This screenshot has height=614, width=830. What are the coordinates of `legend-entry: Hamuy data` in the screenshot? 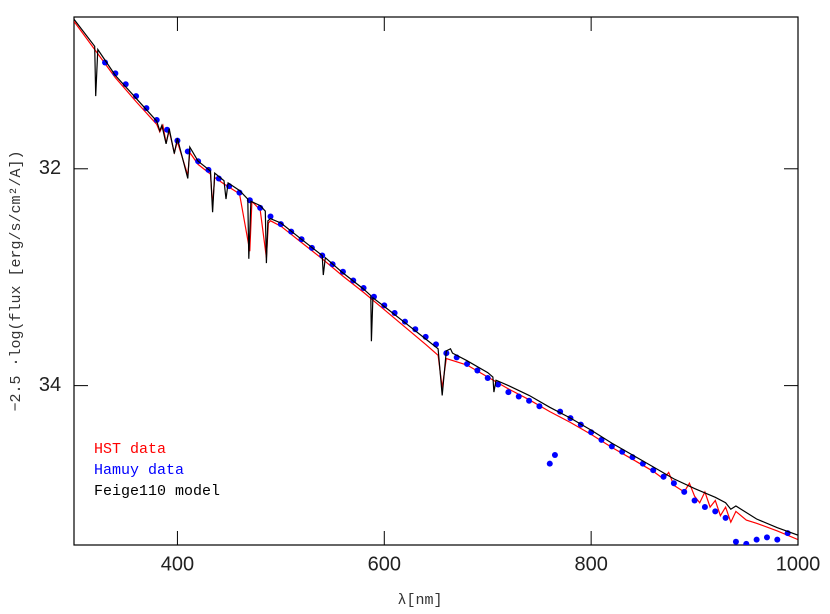 It's located at (139, 470).